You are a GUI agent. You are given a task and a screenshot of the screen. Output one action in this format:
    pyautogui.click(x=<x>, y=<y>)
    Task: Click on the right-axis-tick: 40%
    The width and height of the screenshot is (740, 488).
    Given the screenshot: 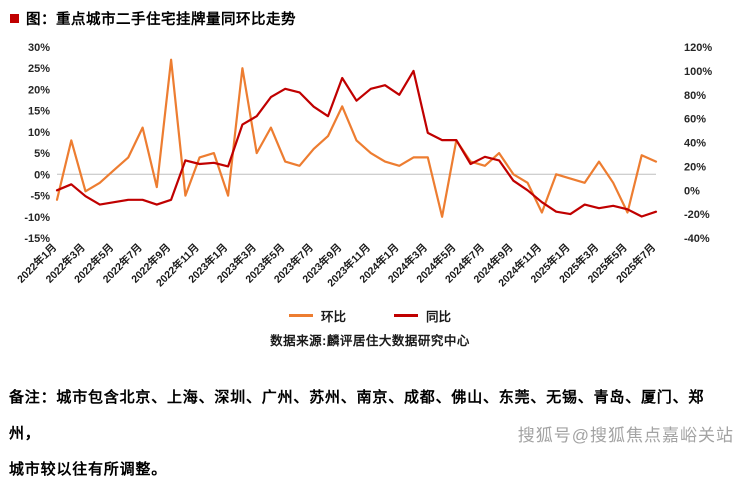 What is the action you would take?
    pyautogui.click(x=695, y=144)
    